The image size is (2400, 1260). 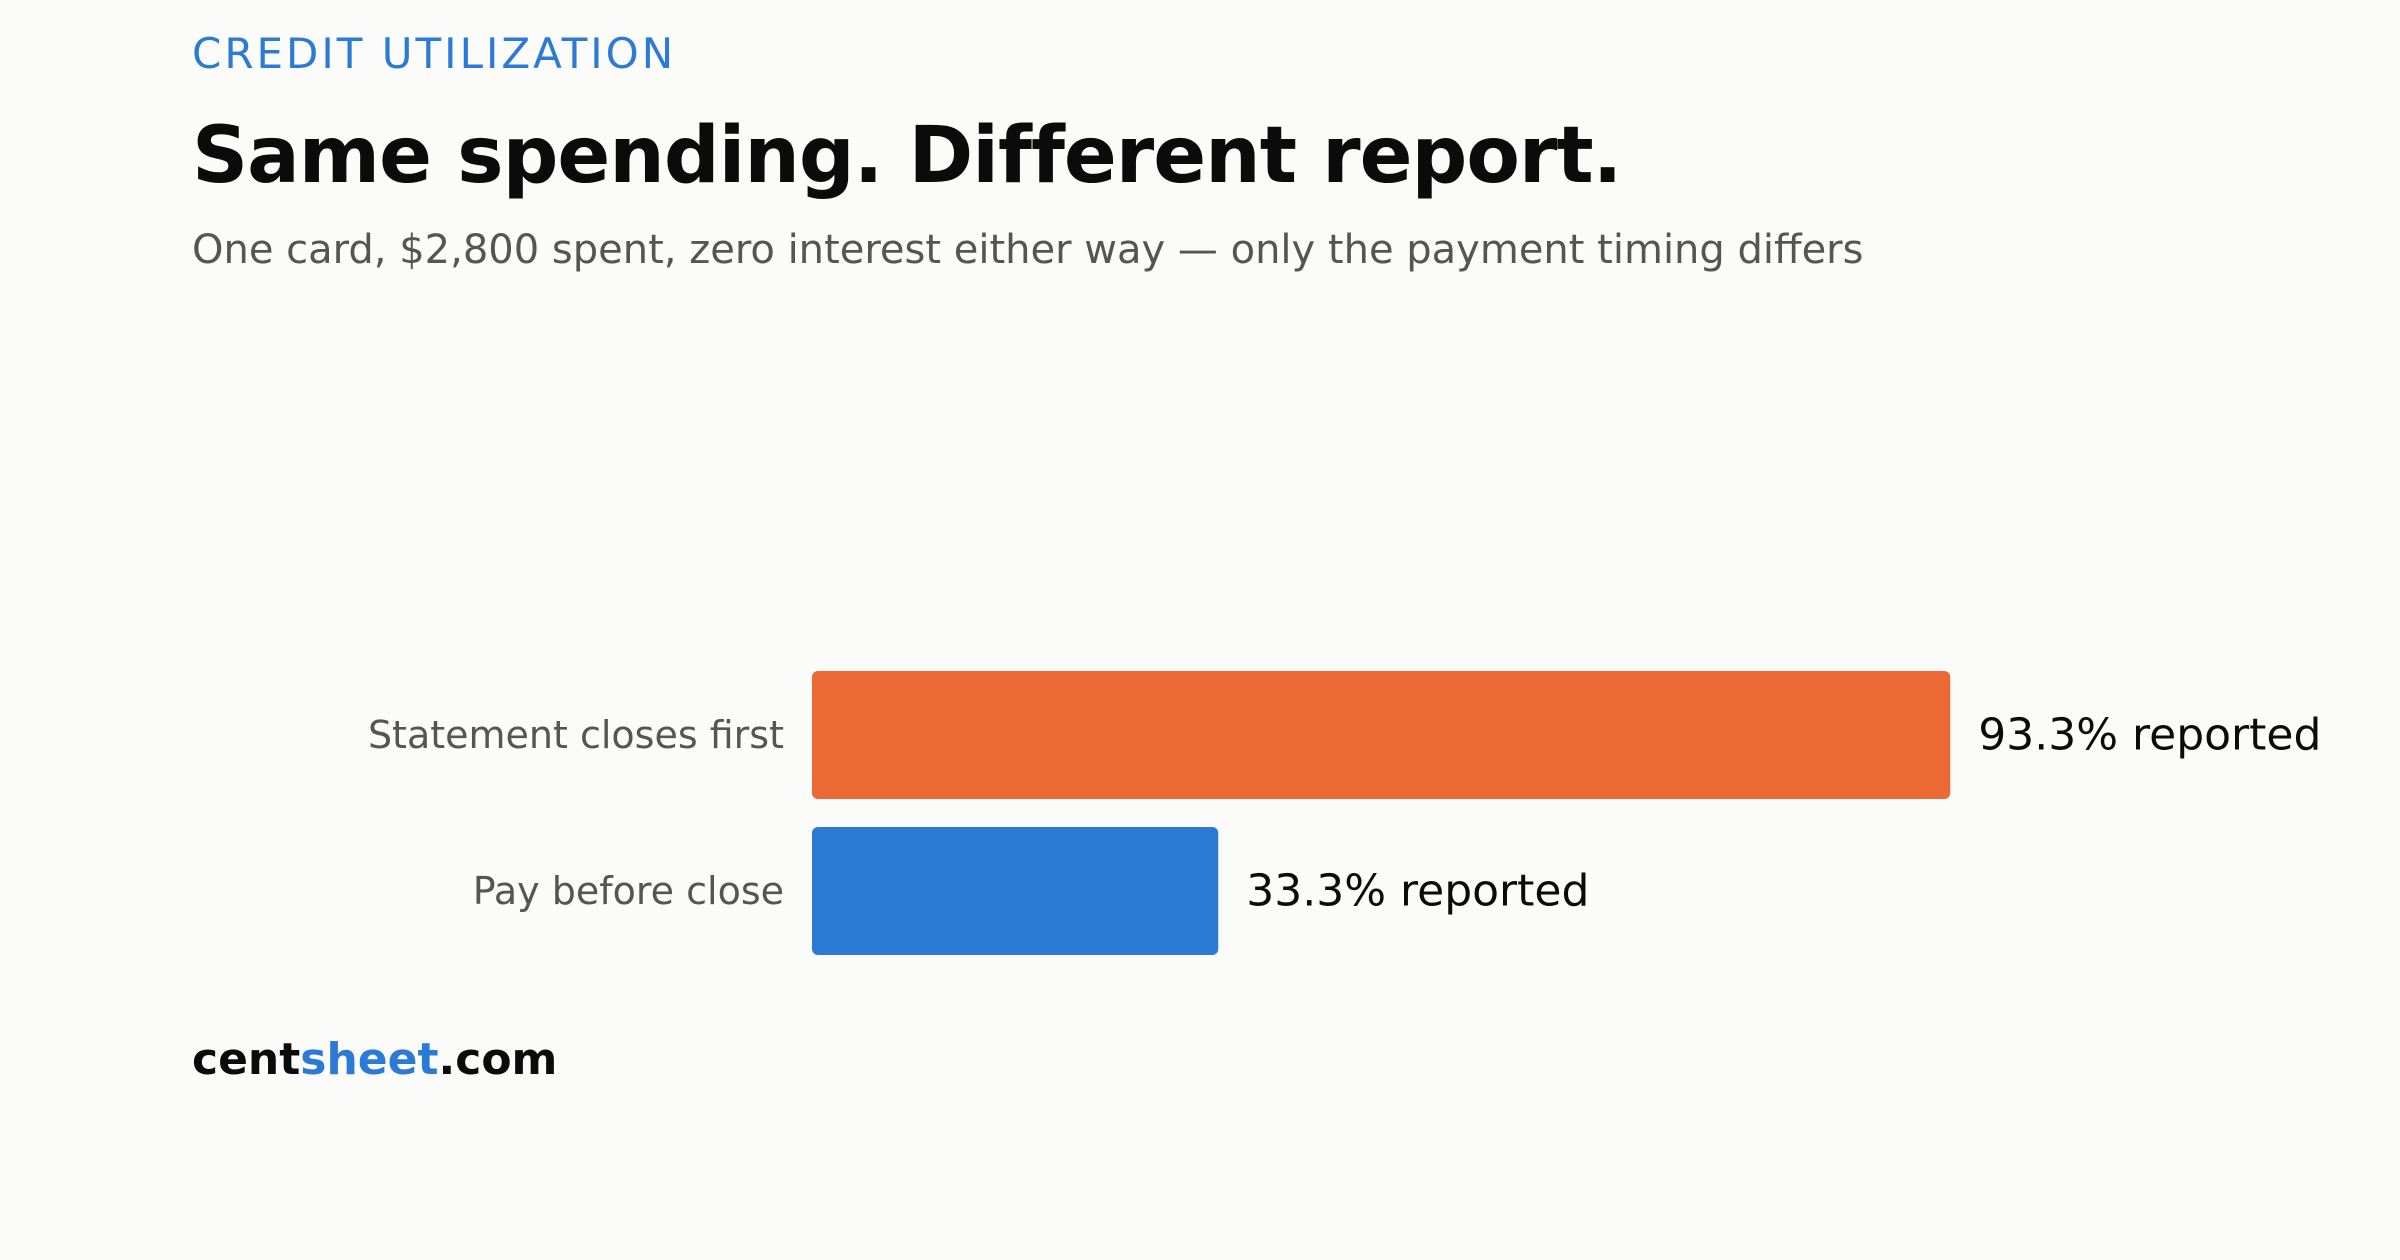 I want to click on category-label-statement-closes-first: Statement closes first, so click(x=576, y=735).